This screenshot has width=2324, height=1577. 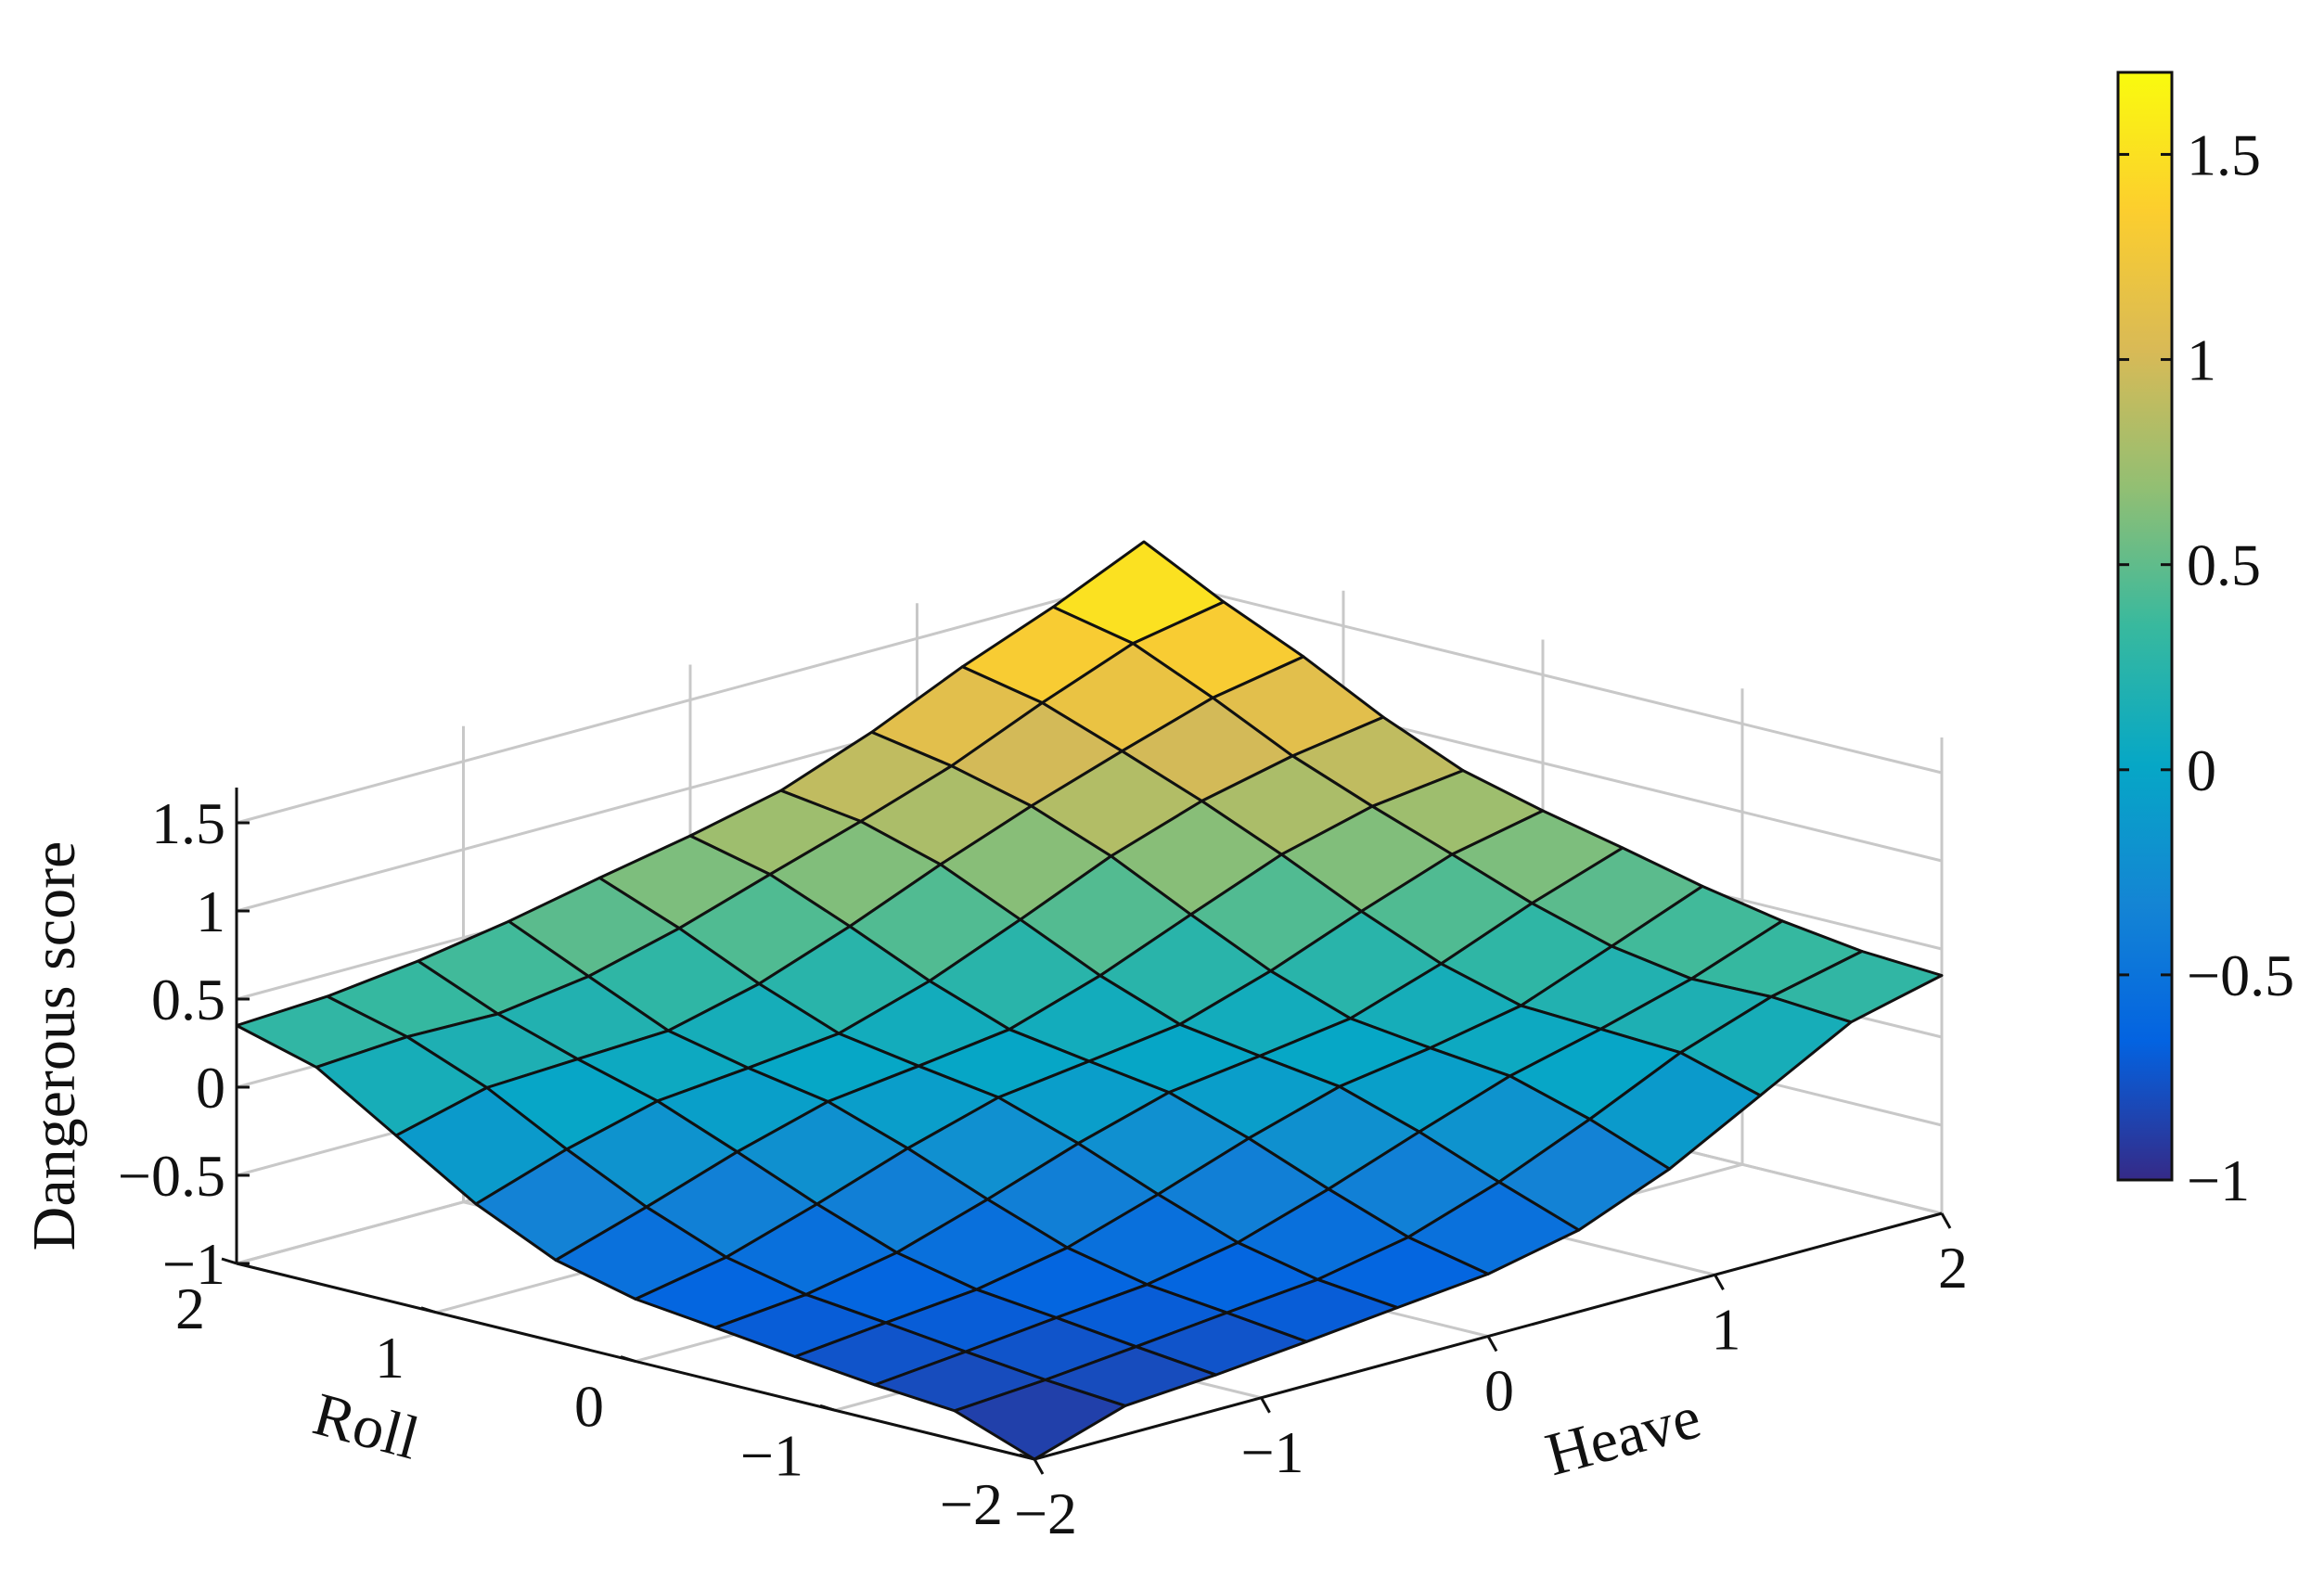 What do you see at coordinates (1623, 1436) in the screenshot?
I see `x-axis-title: Heave` at bounding box center [1623, 1436].